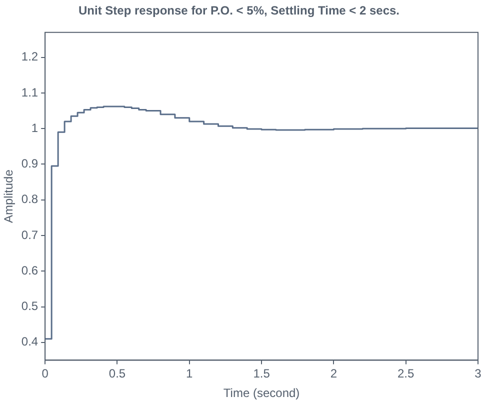  I want to click on y-tick-label: 0.8, so click(29, 199).